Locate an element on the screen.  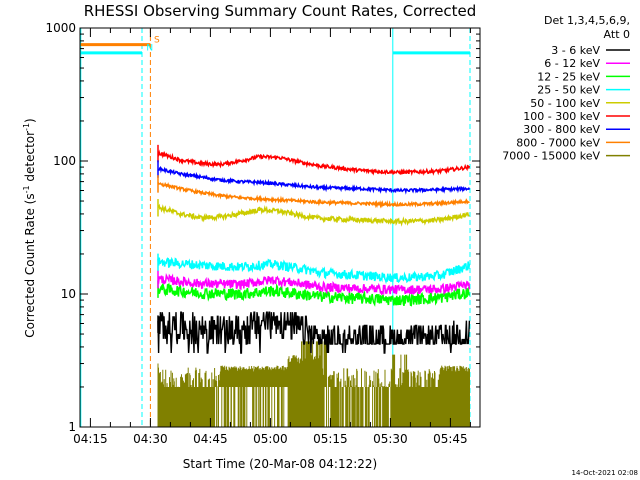
x-tick-label: 05:45 is located at coordinates (450, 439).